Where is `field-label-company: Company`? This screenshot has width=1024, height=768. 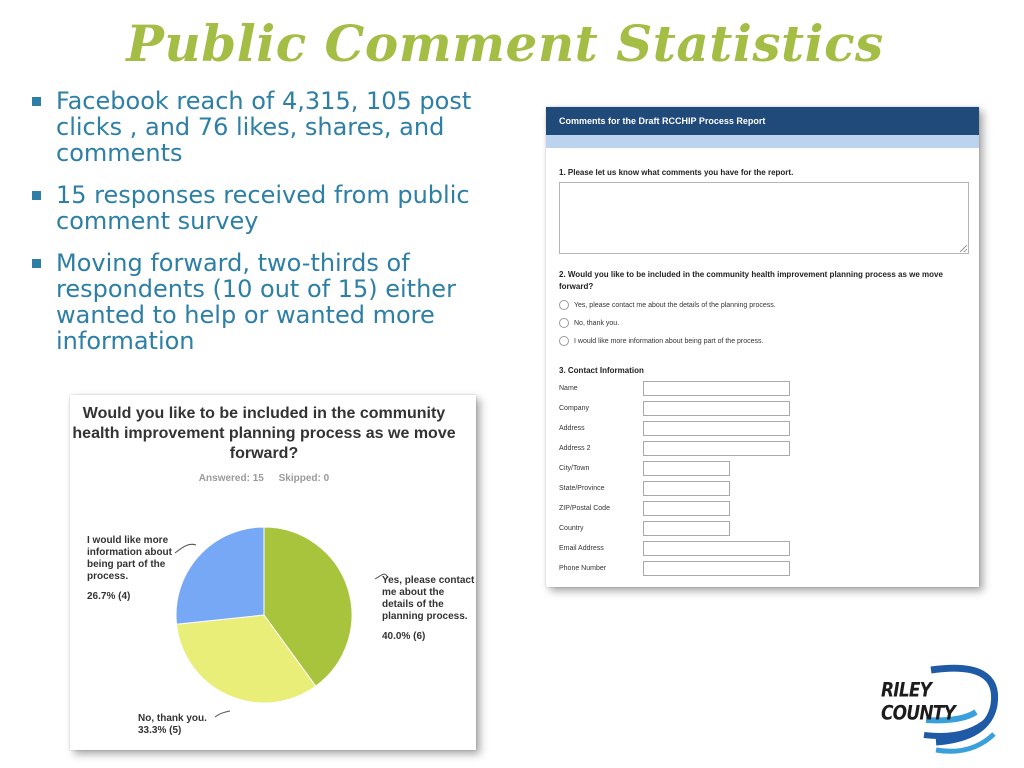 field-label-company: Company is located at coordinates (574, 408).